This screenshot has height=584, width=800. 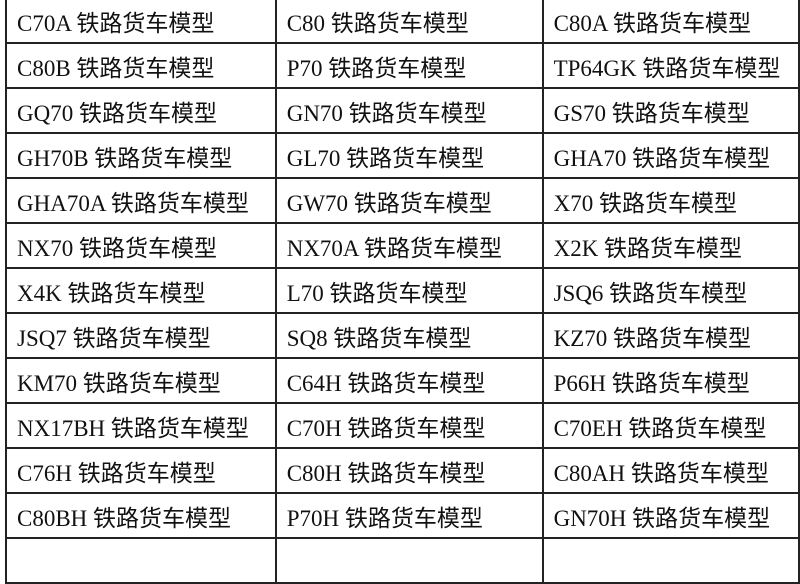 What do you see at coordinates (670, 155) in the screenshot?
I see `table-cell: GHA70 铁路货车模型` at bounding box center [670, 155].